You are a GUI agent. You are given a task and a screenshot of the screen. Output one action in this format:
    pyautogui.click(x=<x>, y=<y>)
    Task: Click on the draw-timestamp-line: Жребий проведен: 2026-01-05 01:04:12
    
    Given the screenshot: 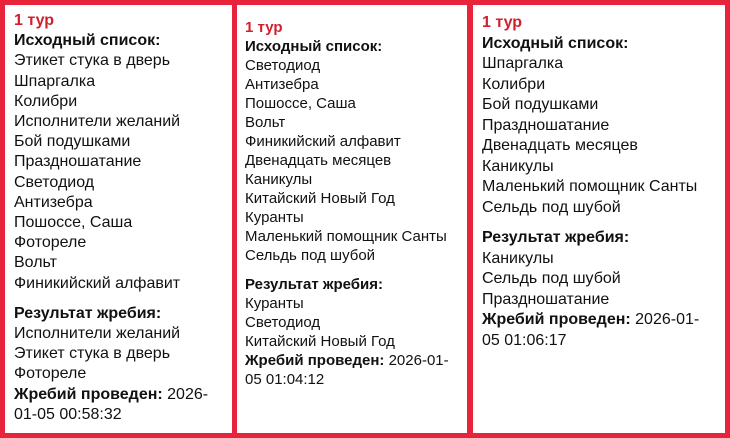 What is the action you would take?
    pyautogui.click(x=352, y=370)
    